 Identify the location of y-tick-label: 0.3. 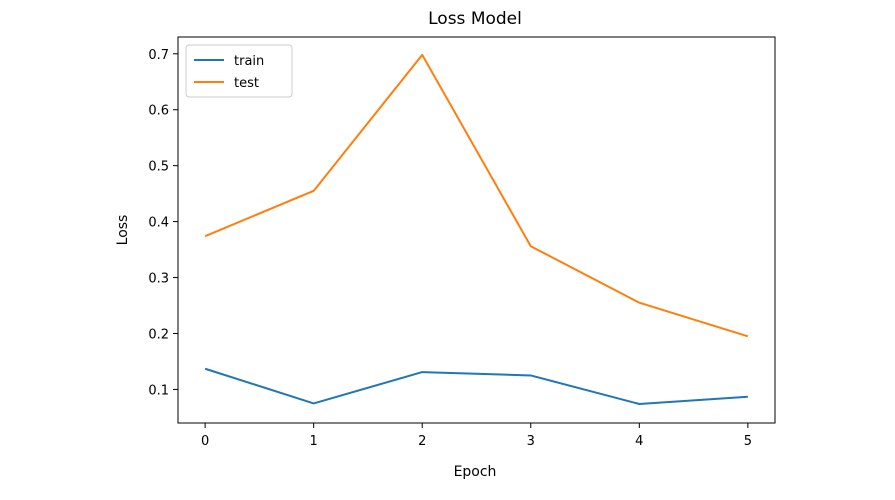
(158, 279).